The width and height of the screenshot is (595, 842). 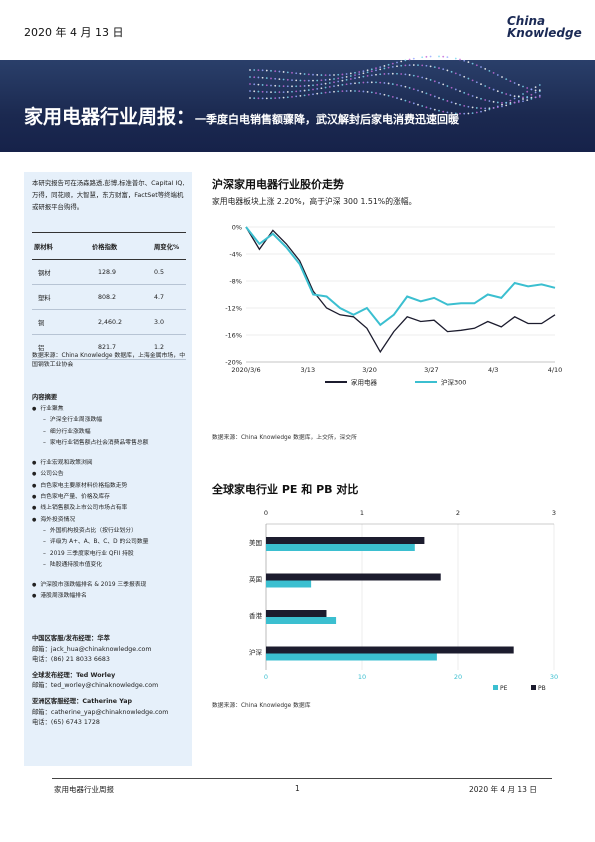 I want to click on x-tick-label: 3/27, so click(x=431, y=370).